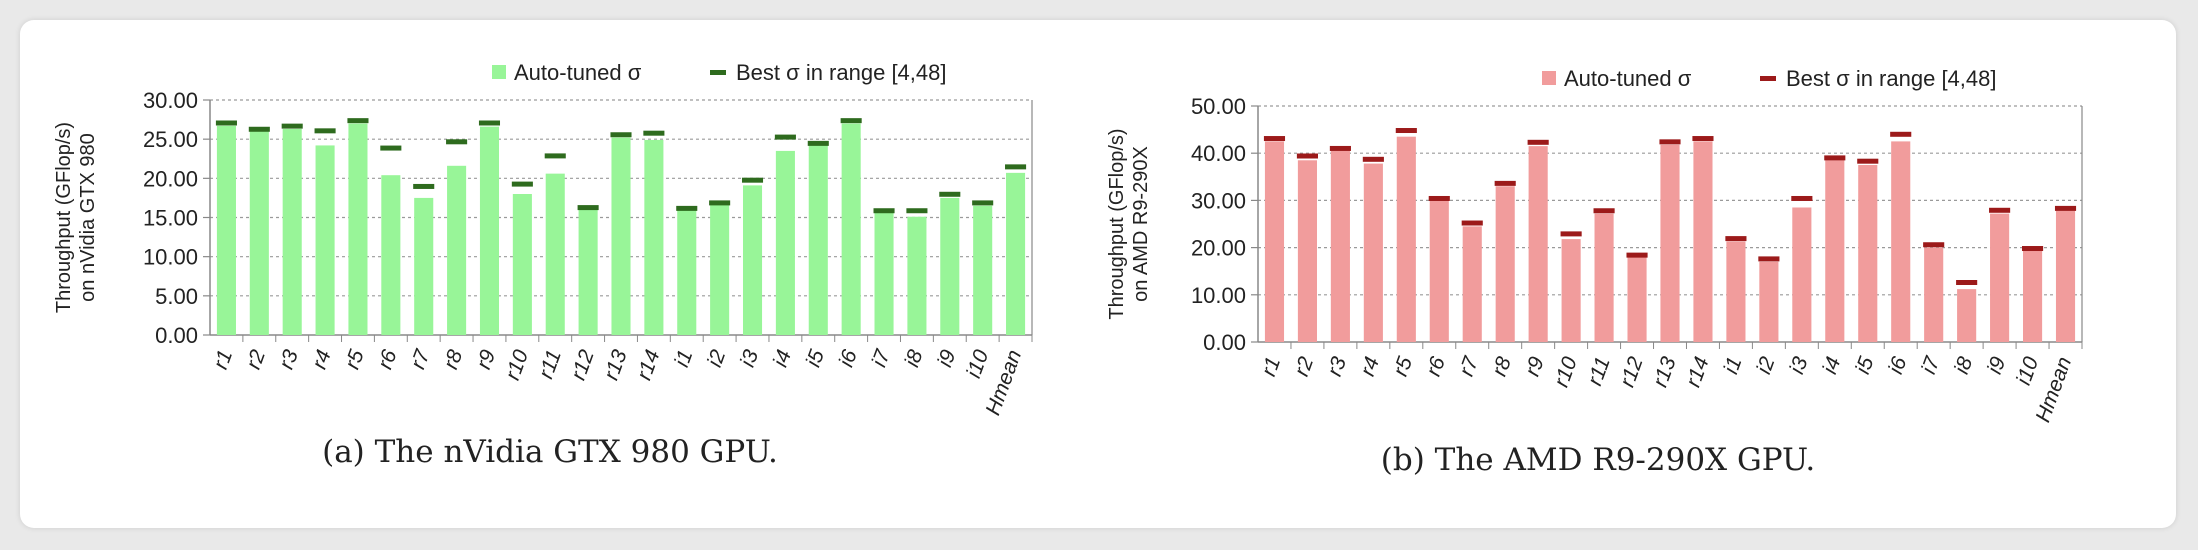 The image size is (2198, 550). I want to click on x-tick-label: r4, so click(1370, 366).